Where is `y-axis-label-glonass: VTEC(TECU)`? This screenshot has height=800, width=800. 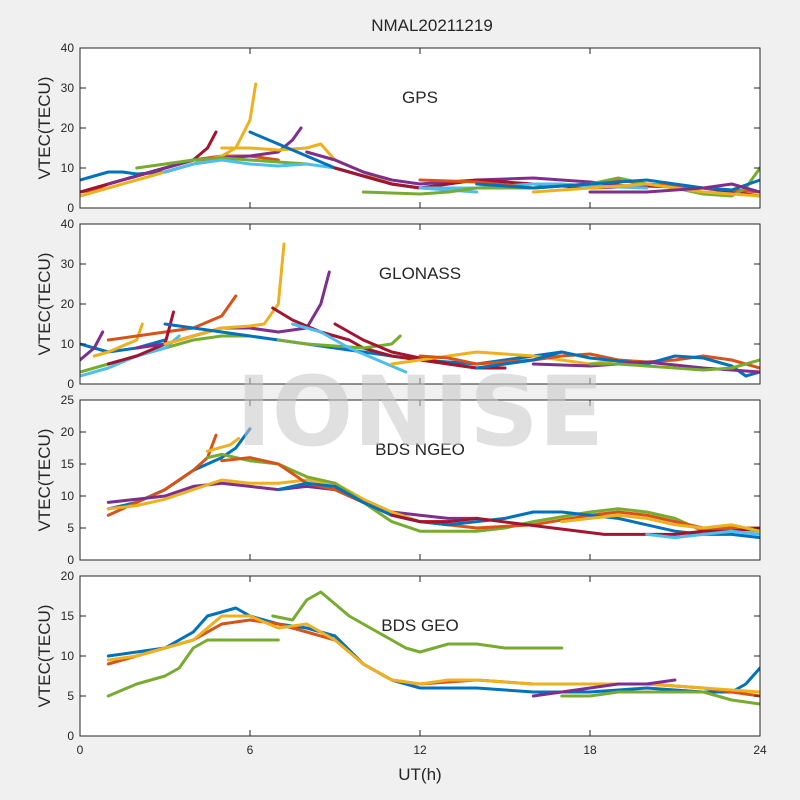 y-axis-label-glonass: VTEC(TECU) is located at coordinates (44, 304).